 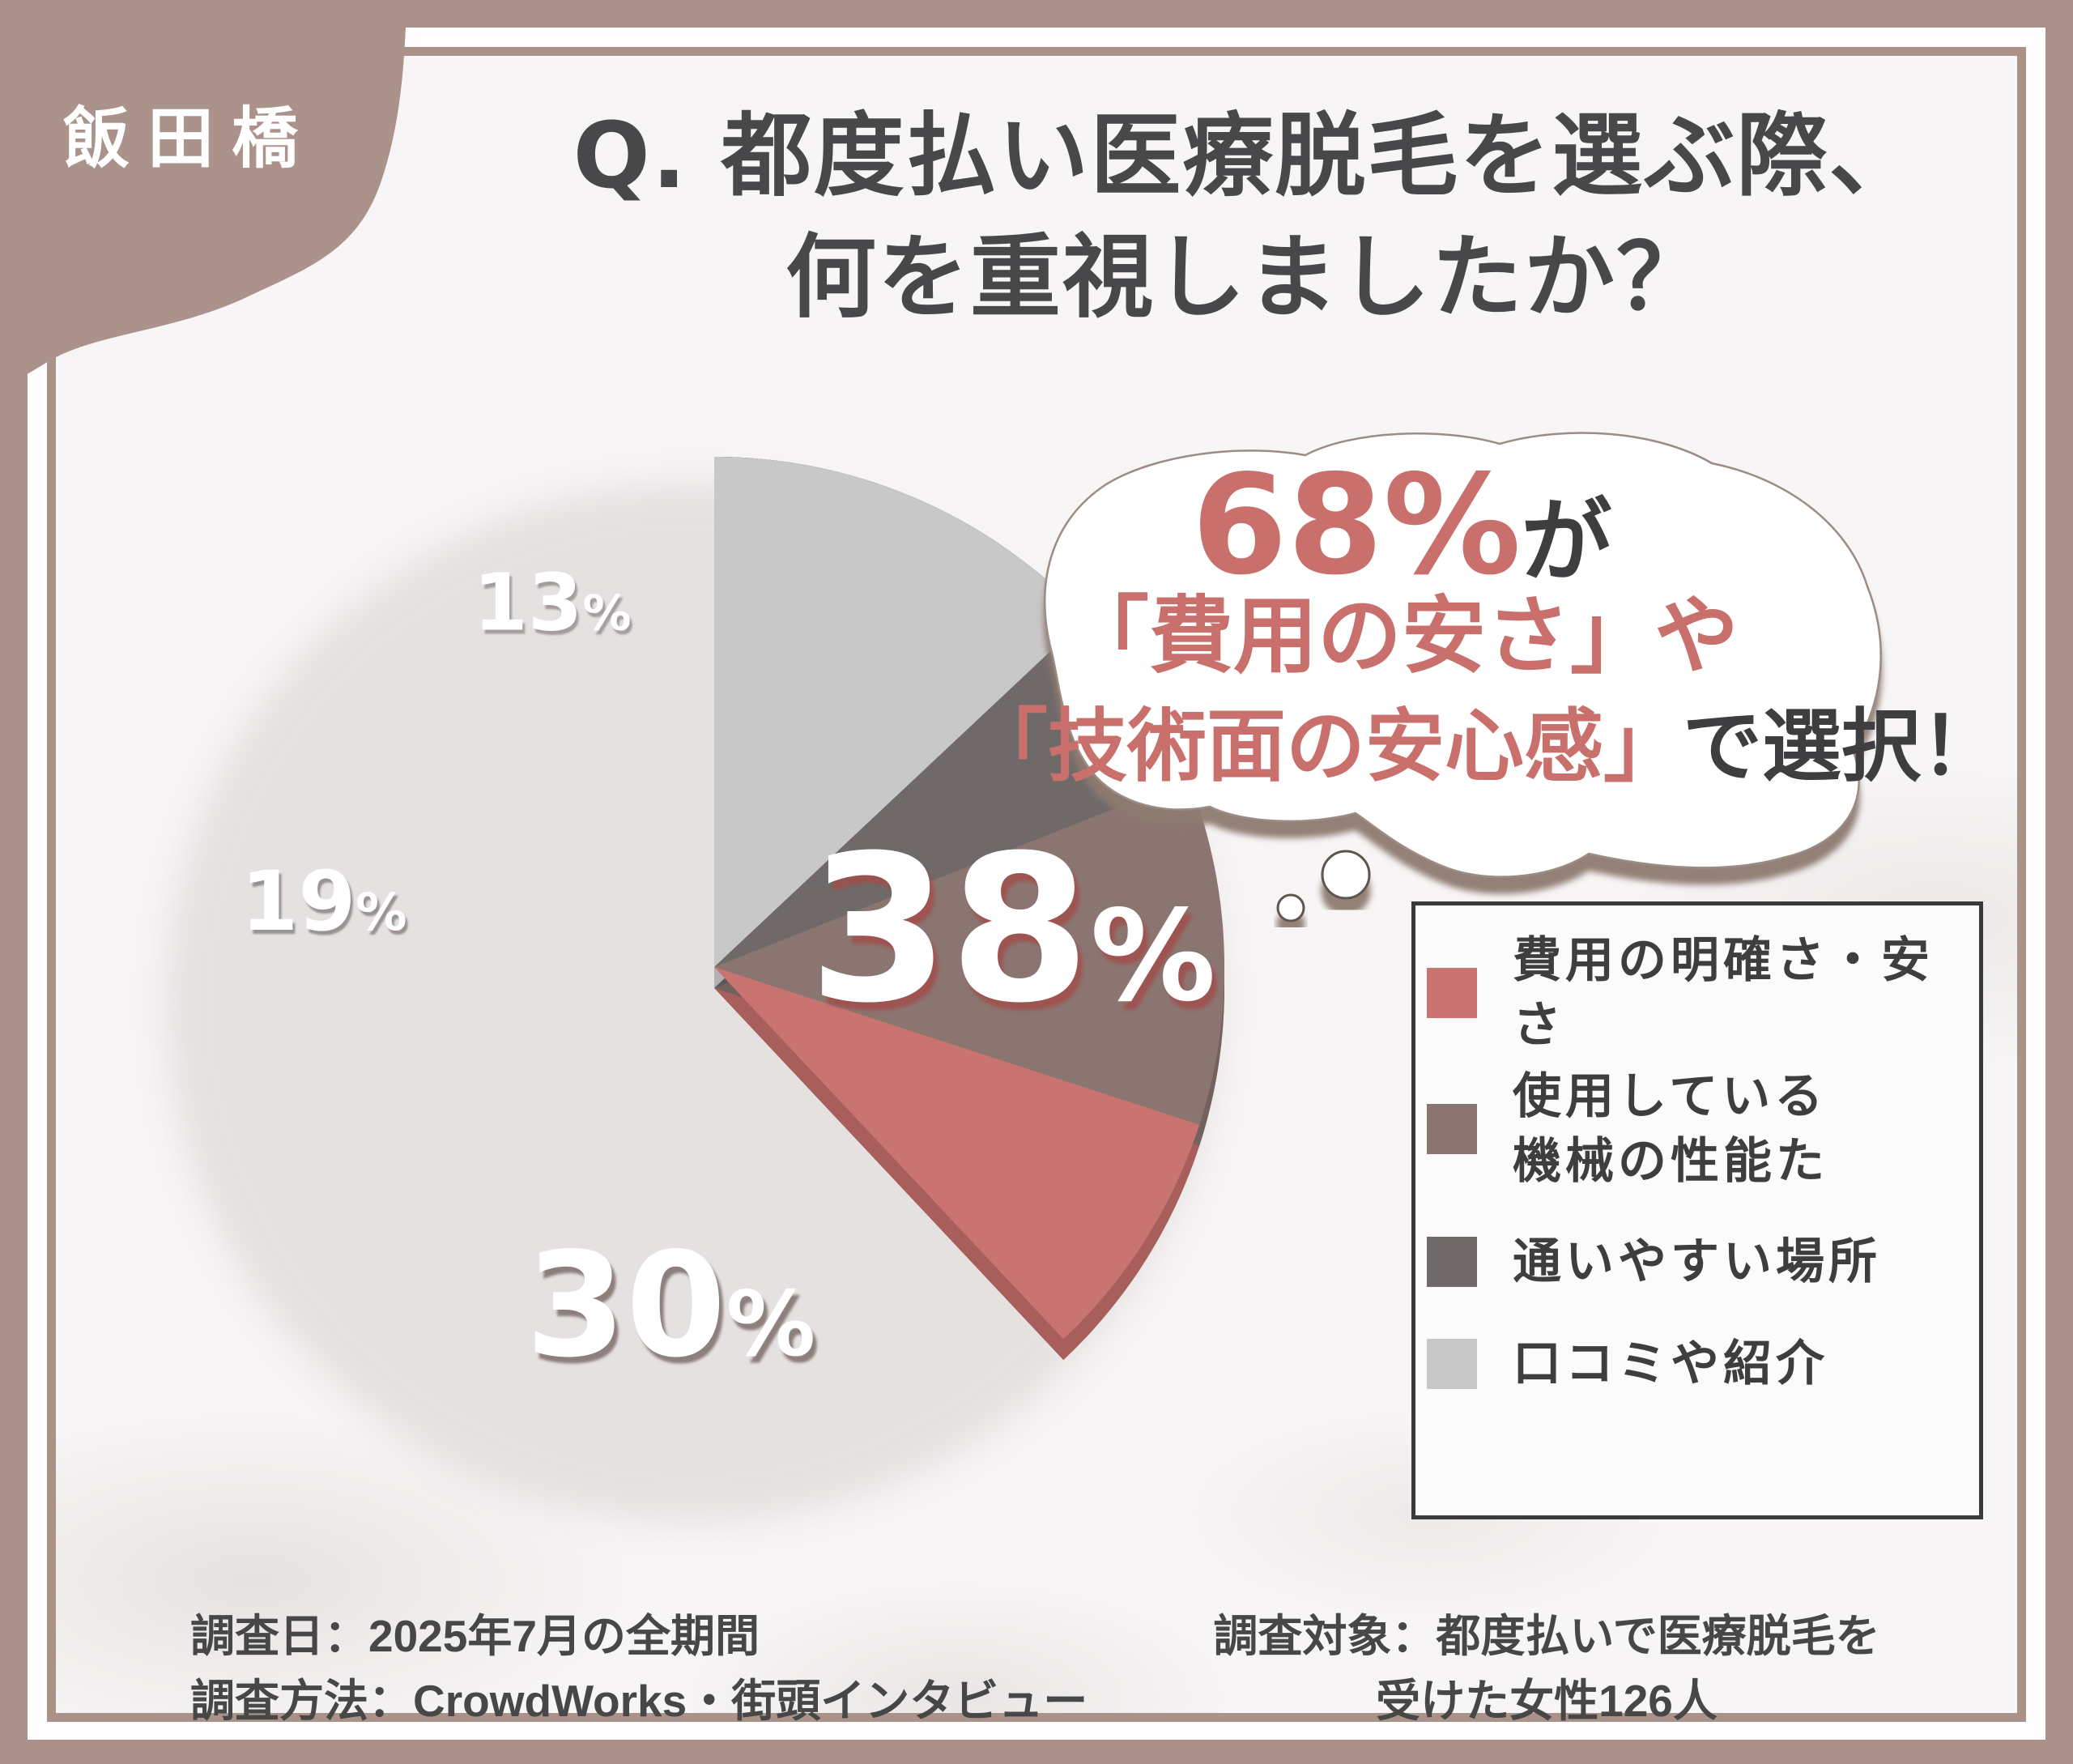 I want to click on pie-label-0: 38%, so click(x=1012, y=929).